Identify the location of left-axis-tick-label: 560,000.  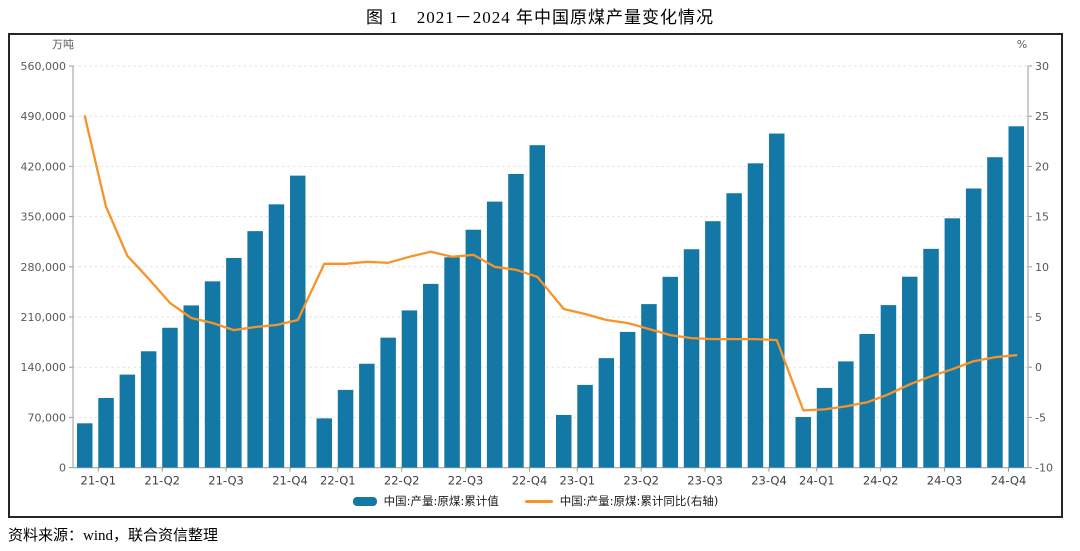
(44, 66).